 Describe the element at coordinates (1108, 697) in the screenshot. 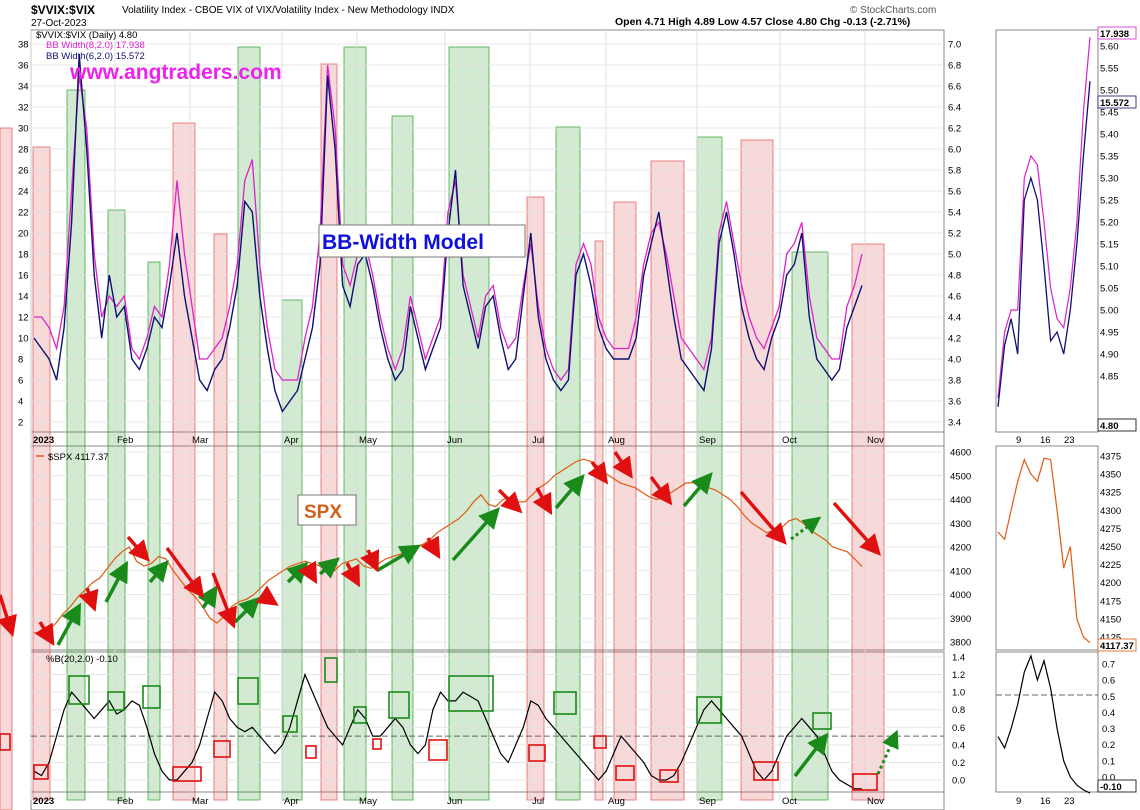

I see `ytick-inset-pctb: 0.5` at that location.